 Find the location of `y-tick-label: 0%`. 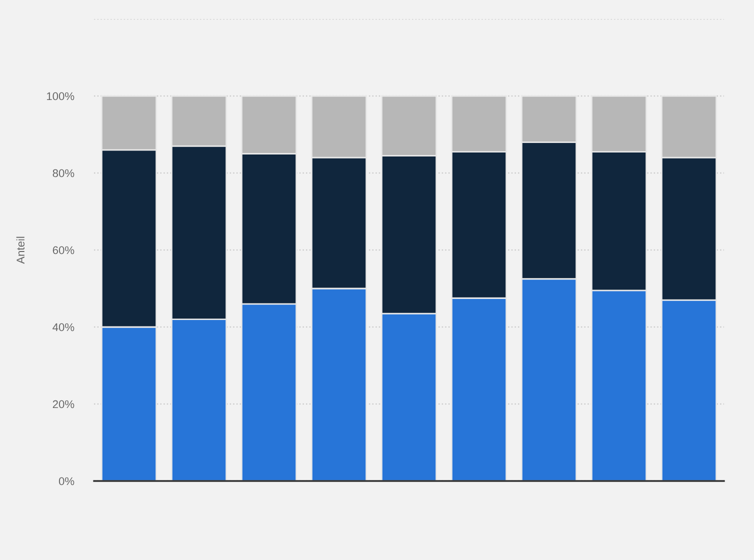

y-tick-label: 0% is located at coordinates (66, 481).